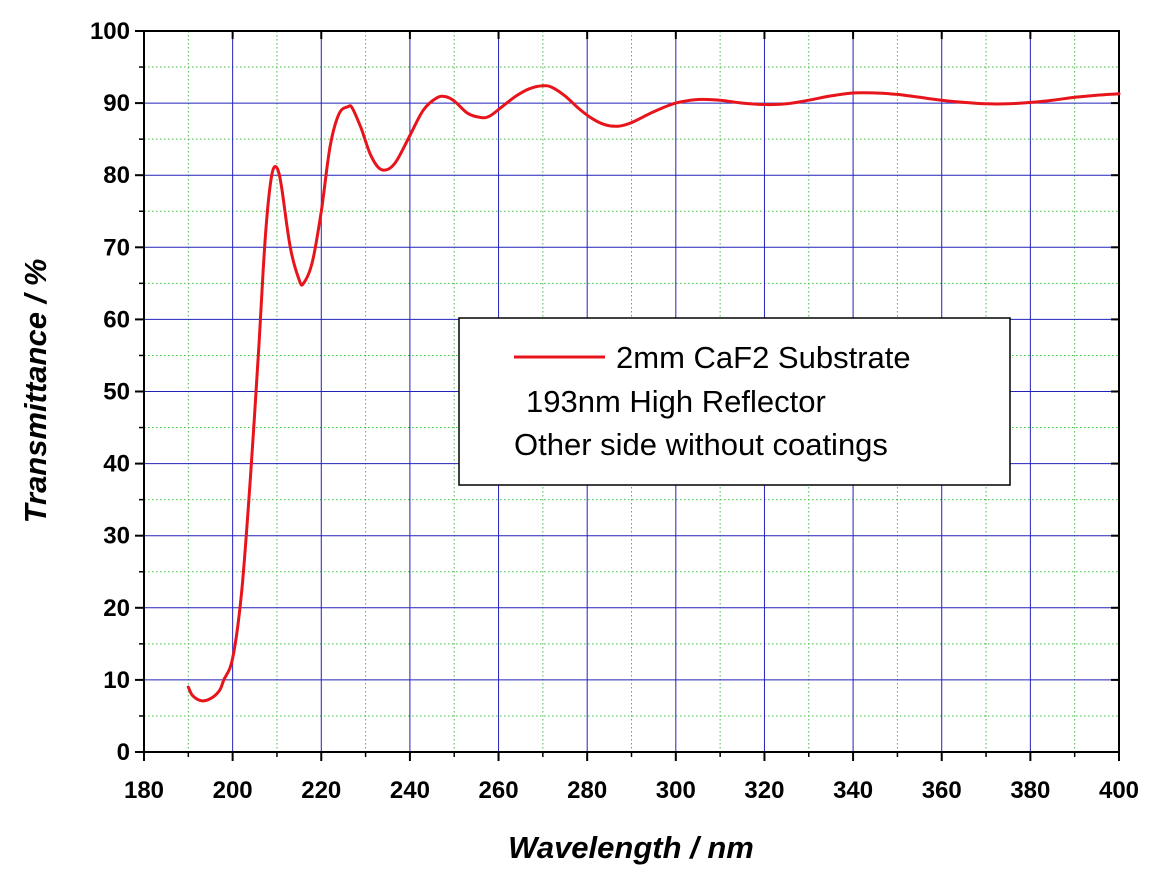 This screenshot has height=882, width=1172. Describe the element at coordinates (116, 608) in the screenshot. I see `y-tick-label: 20` at that location.